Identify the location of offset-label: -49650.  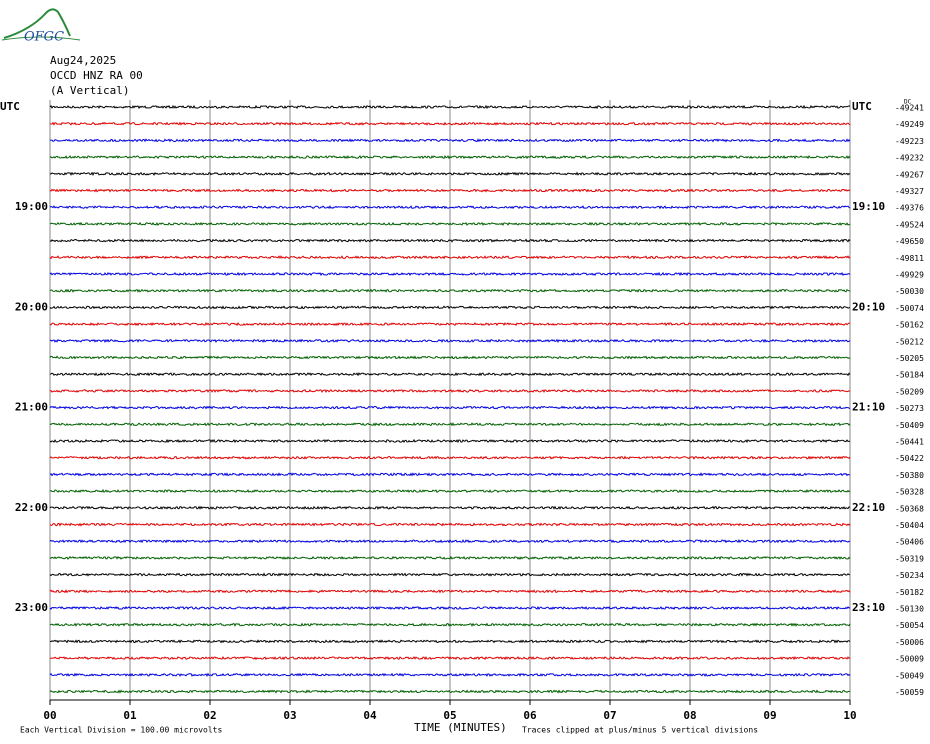
(909, 241).